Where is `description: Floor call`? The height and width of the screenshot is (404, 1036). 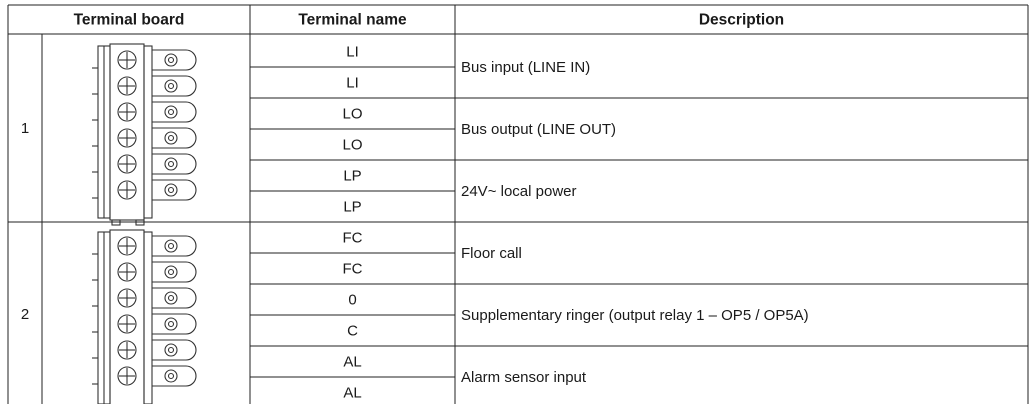 description: Floor call is located at coordinates (491, 253).